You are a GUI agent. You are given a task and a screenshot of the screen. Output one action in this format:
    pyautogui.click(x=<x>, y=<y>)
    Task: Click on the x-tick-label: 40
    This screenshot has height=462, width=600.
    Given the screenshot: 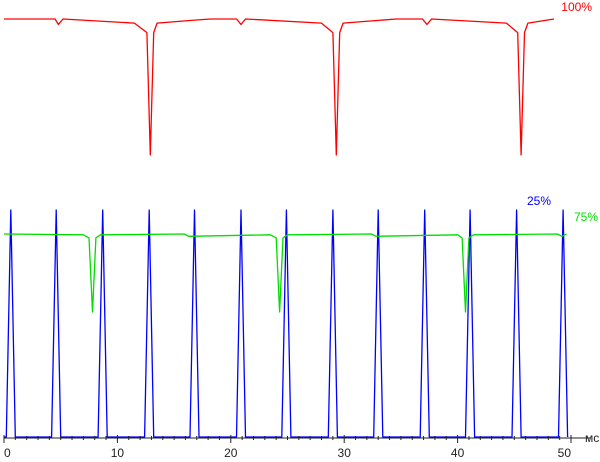 What is the action you would take?
    pyautogui.click(x=458, y=453)
    